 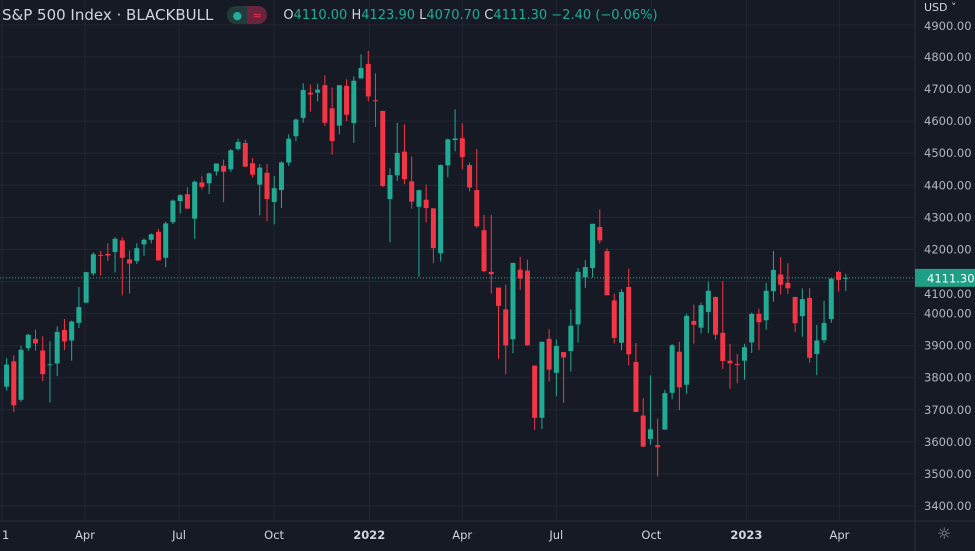 I want to click on currency-selector: USD ˅, so click(x=940, y=7).